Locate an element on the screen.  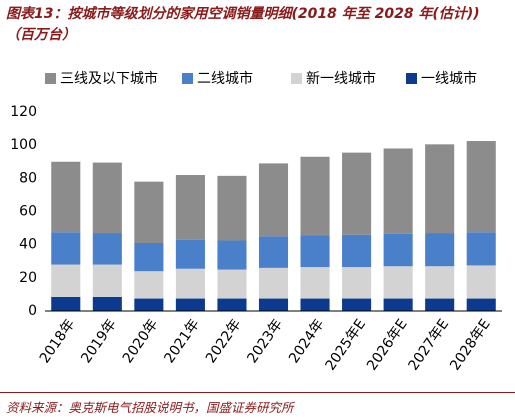
x-tick-label: 2018年 is located at coordinates (58, 341).